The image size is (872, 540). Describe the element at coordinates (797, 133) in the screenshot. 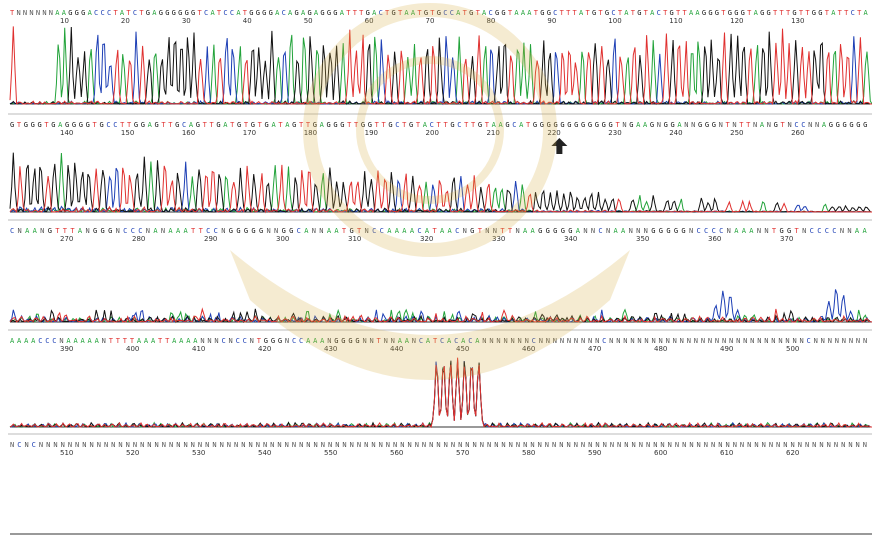

I see `position-label: 260` at that location.